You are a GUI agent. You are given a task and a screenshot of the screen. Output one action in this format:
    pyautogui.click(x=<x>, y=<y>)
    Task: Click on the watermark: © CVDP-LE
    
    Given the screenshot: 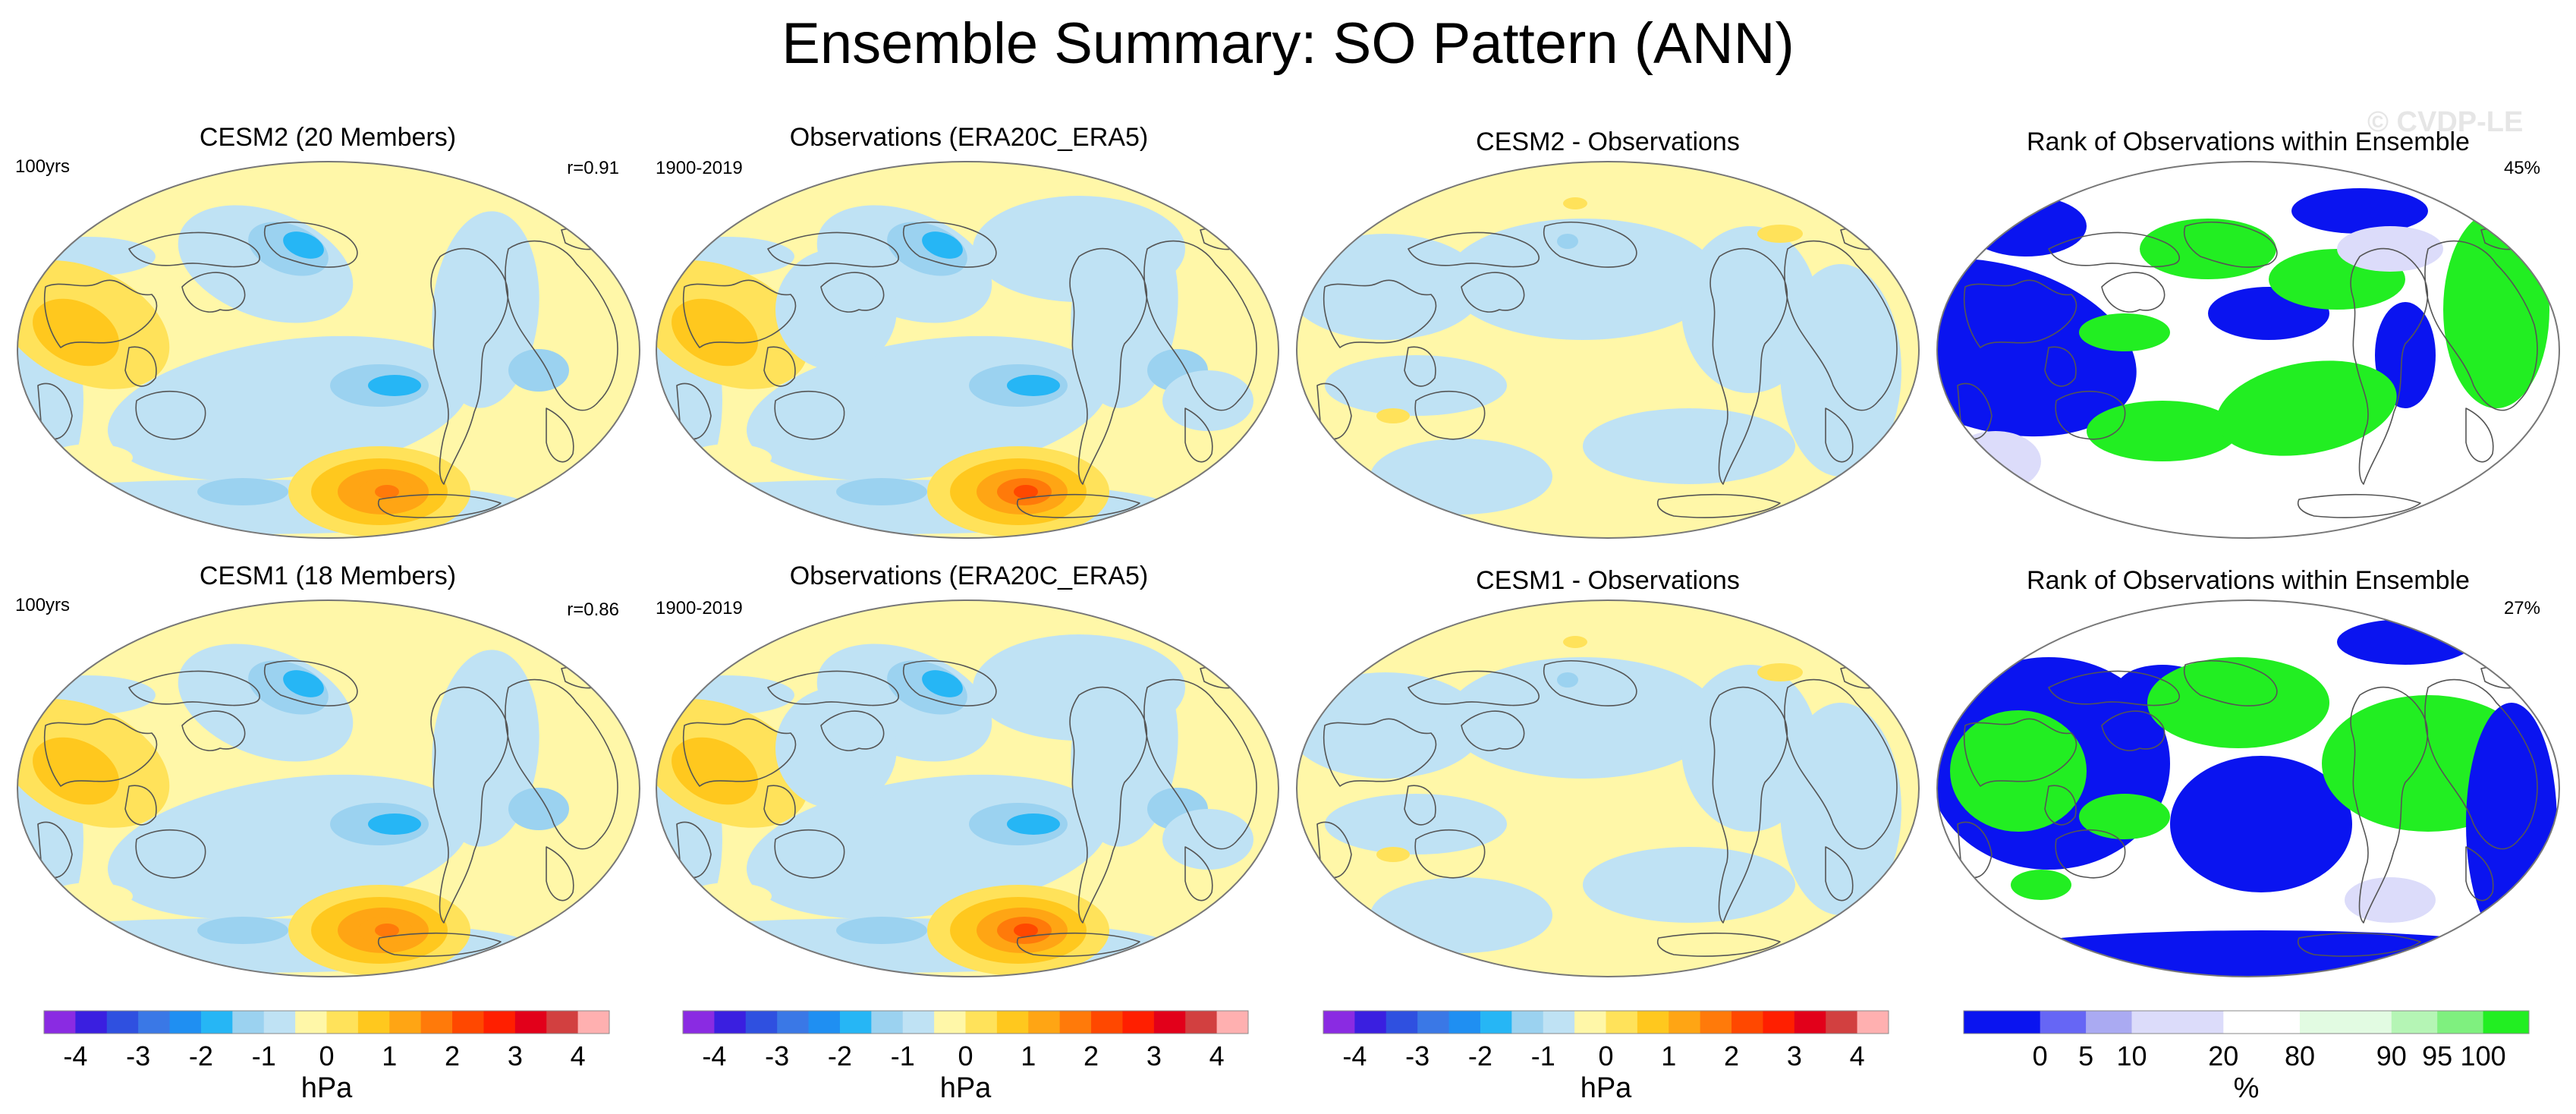 What is the action you would take?
    pyautogui.click(x=2445, y=122)
    